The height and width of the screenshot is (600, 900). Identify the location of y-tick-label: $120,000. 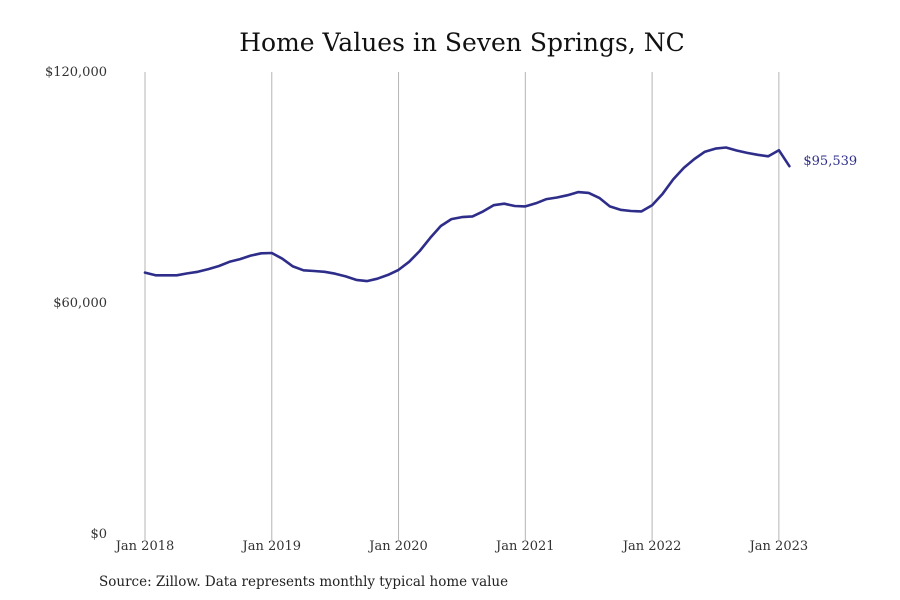
(76, 72).